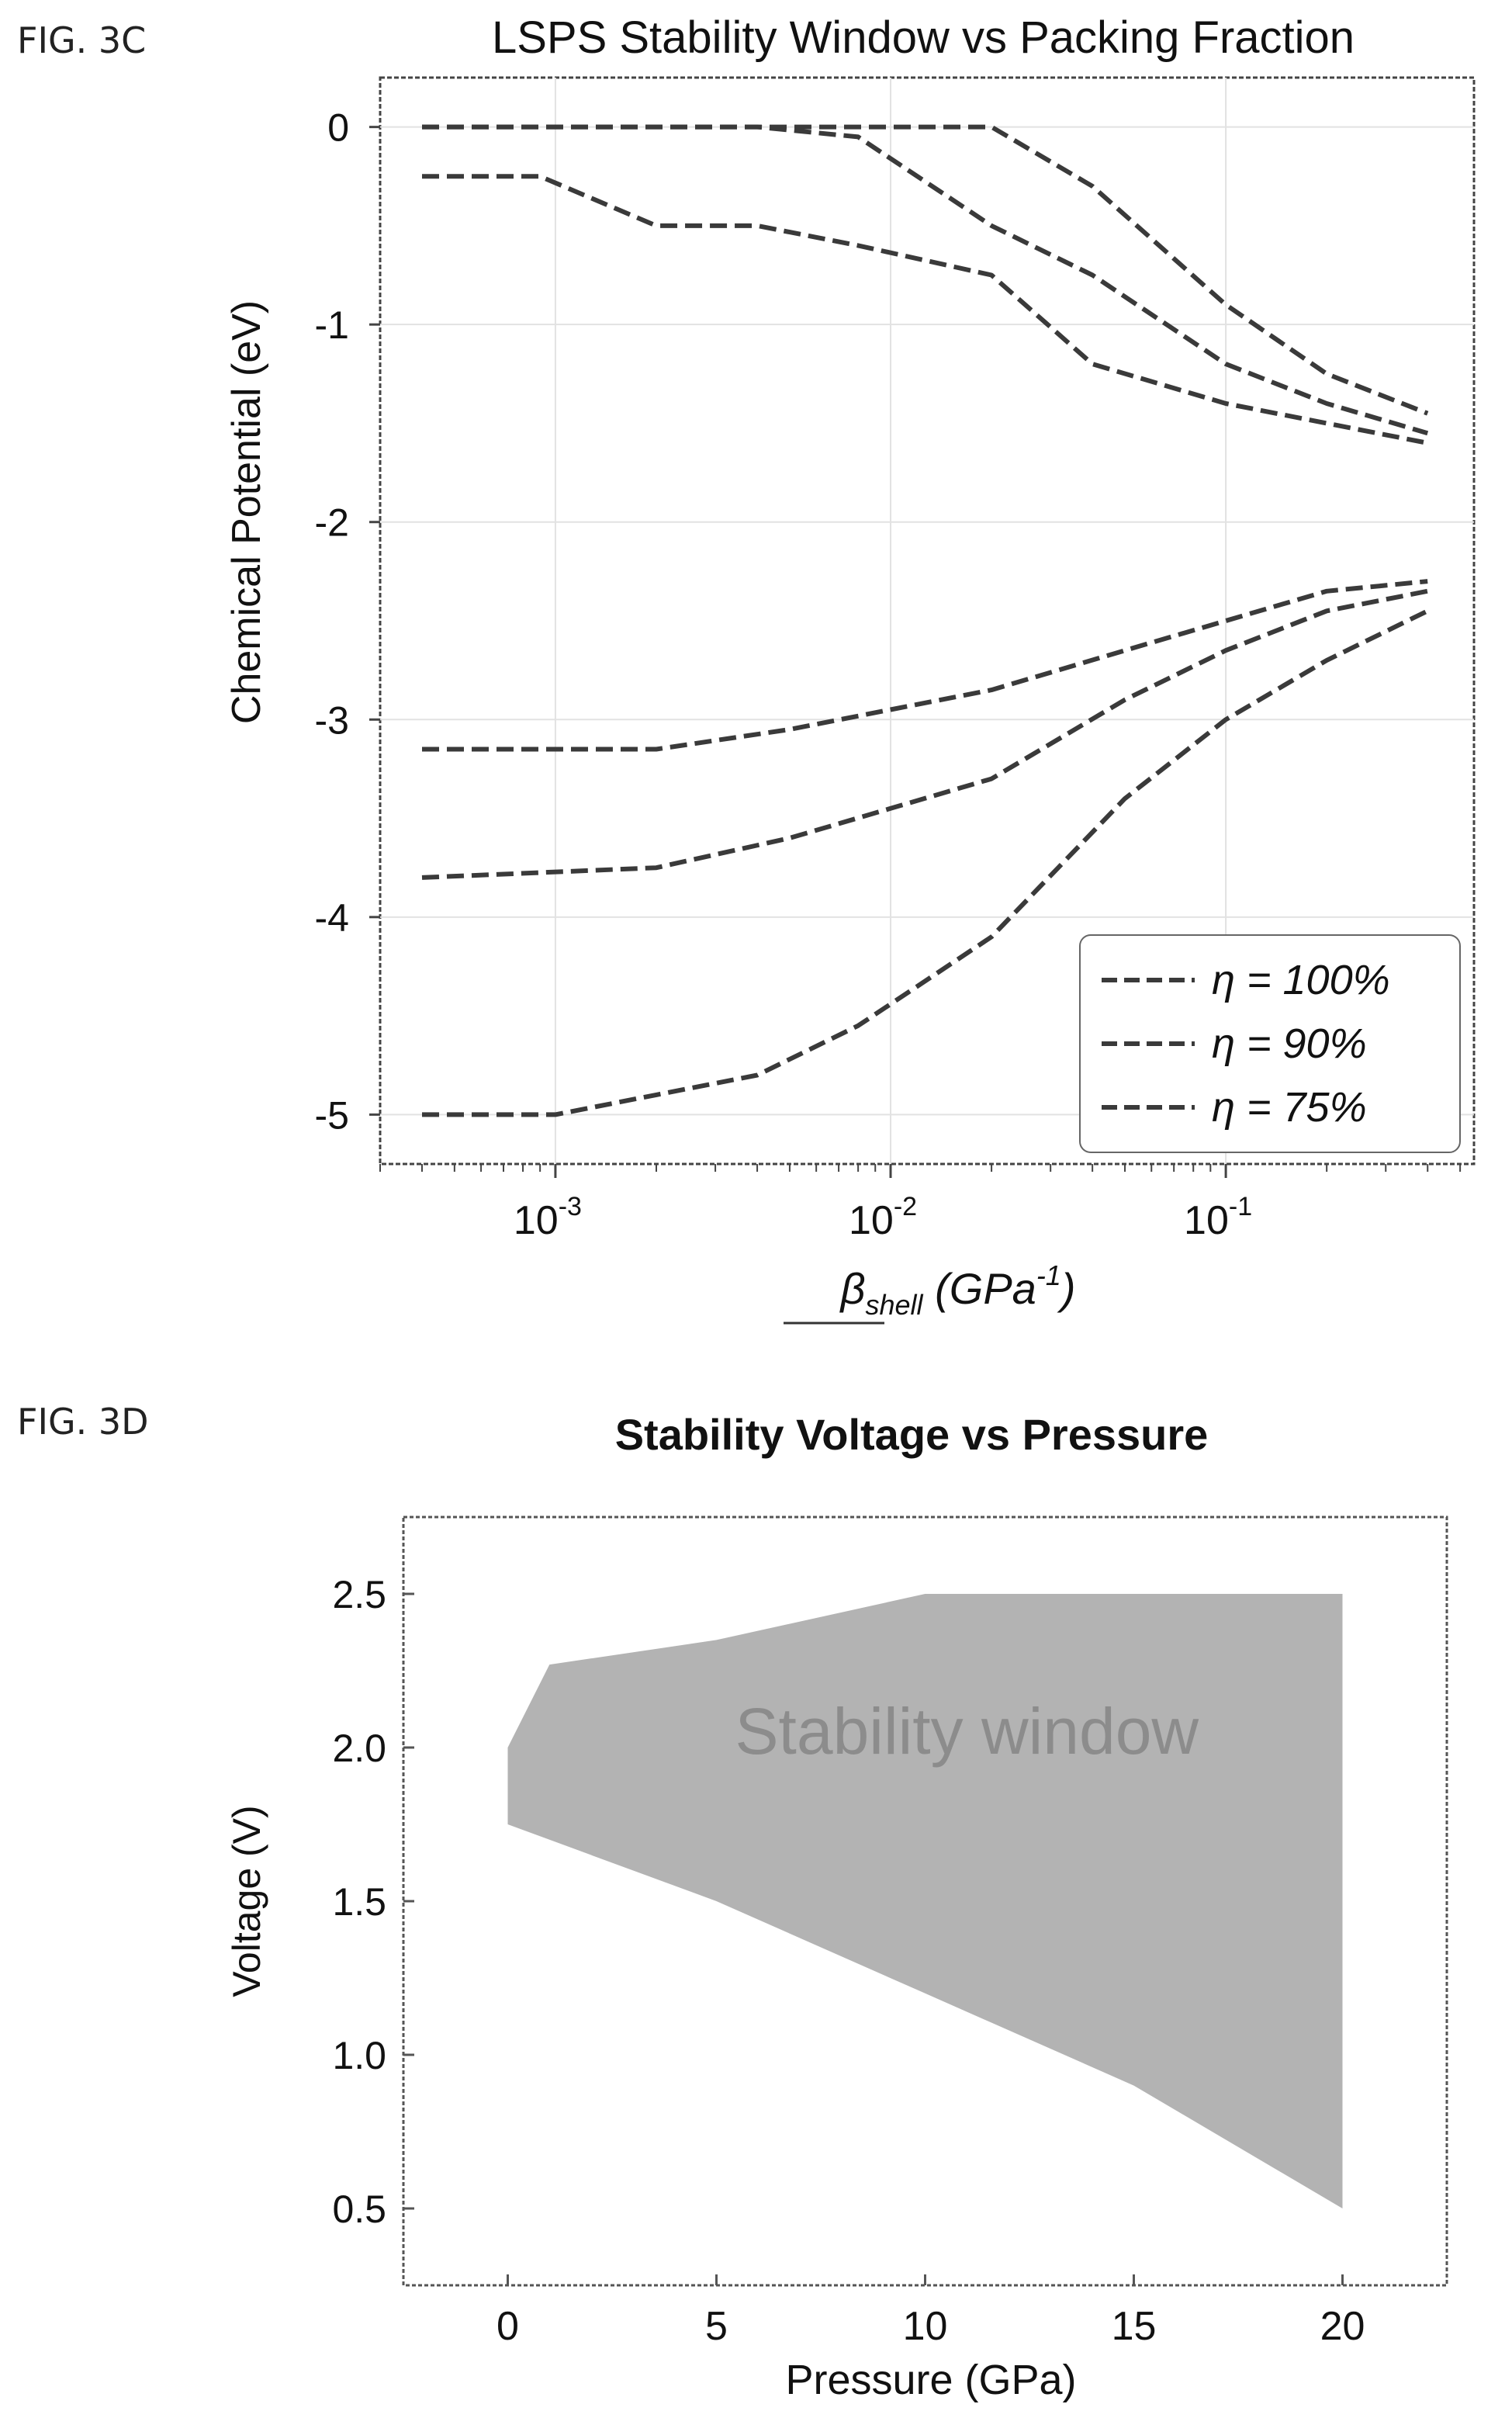  I want to click on fig-3d-x-tick-label: 5, so click(716, 2326).